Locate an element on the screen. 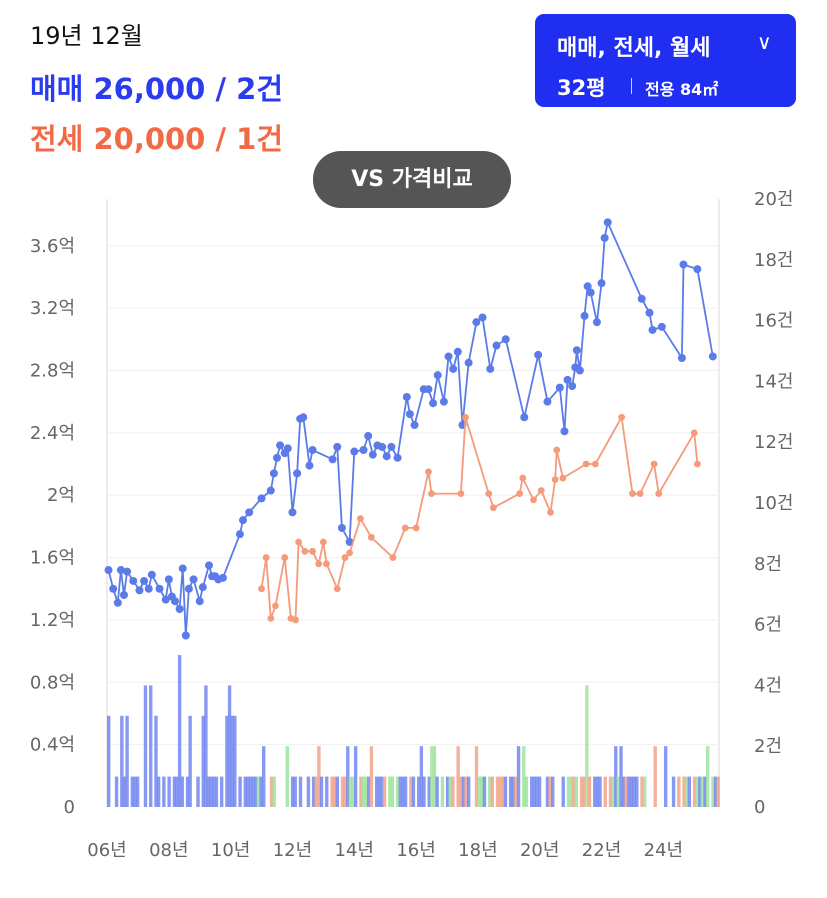 The width and height of the screenshot is (827, 898). x-tick-label: 14년 is located at coordinates (354, 850).